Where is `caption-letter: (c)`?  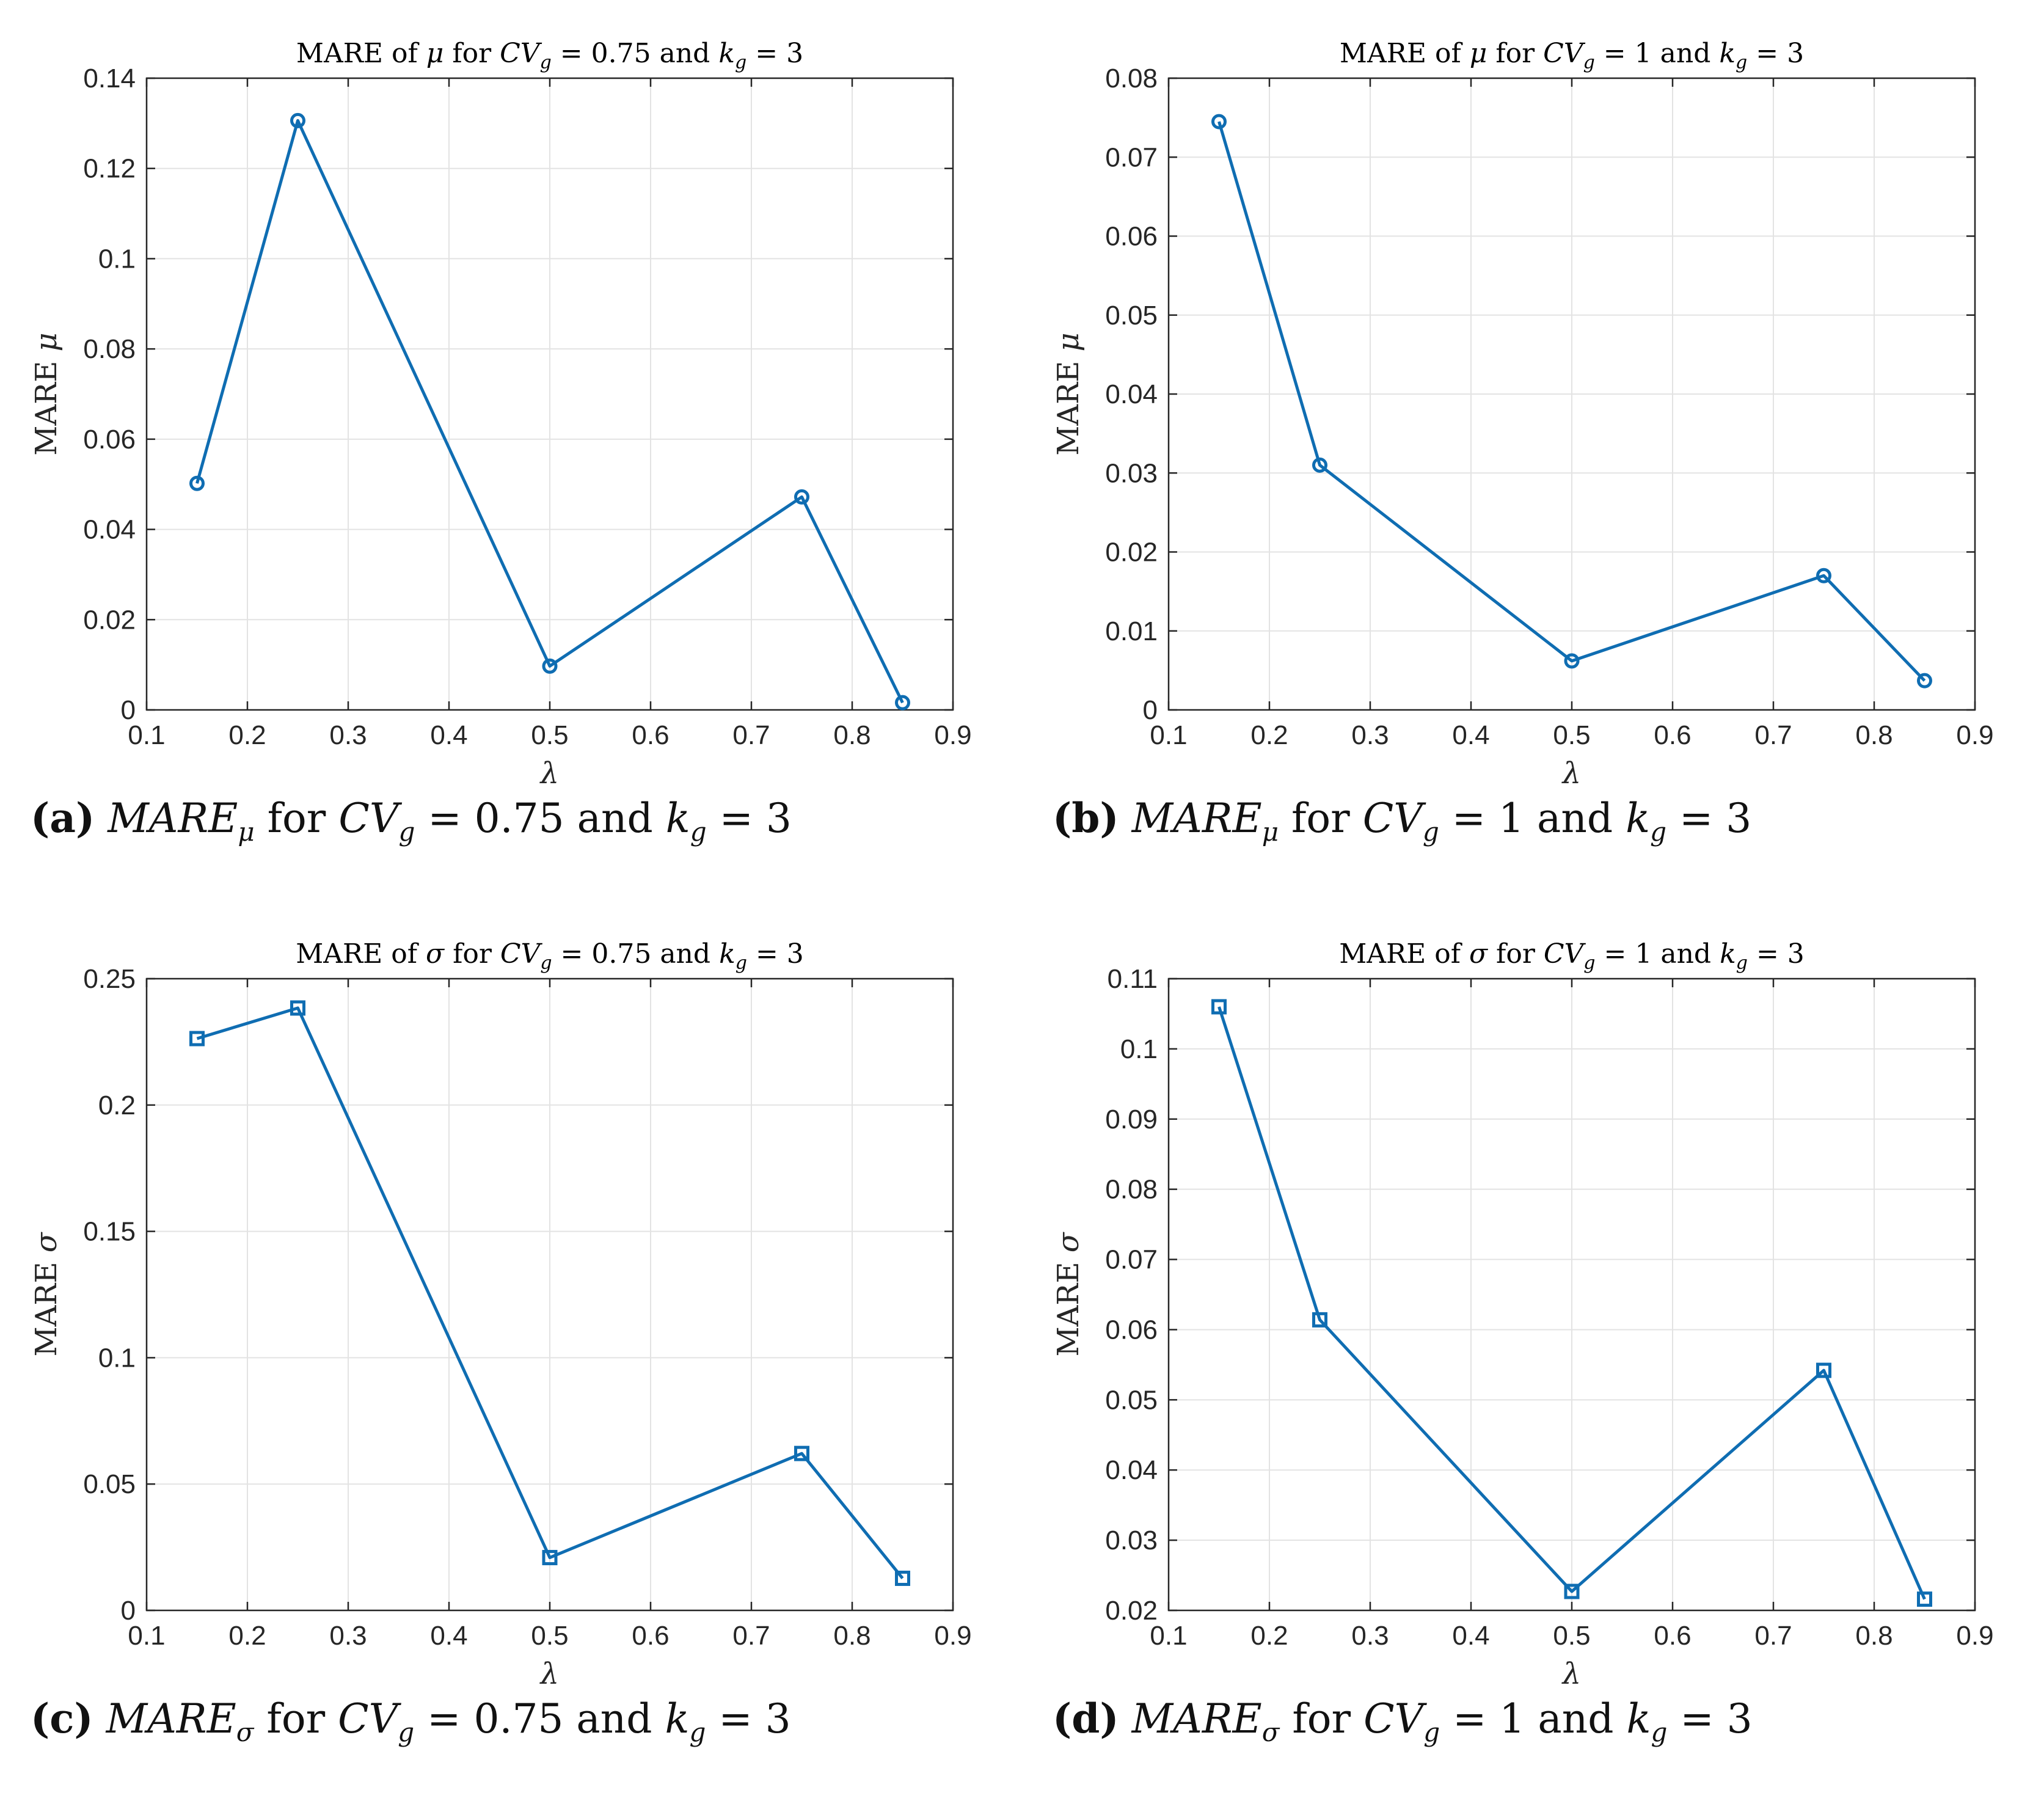
caption-letter: (c) is located at coordinates (62, 1718).